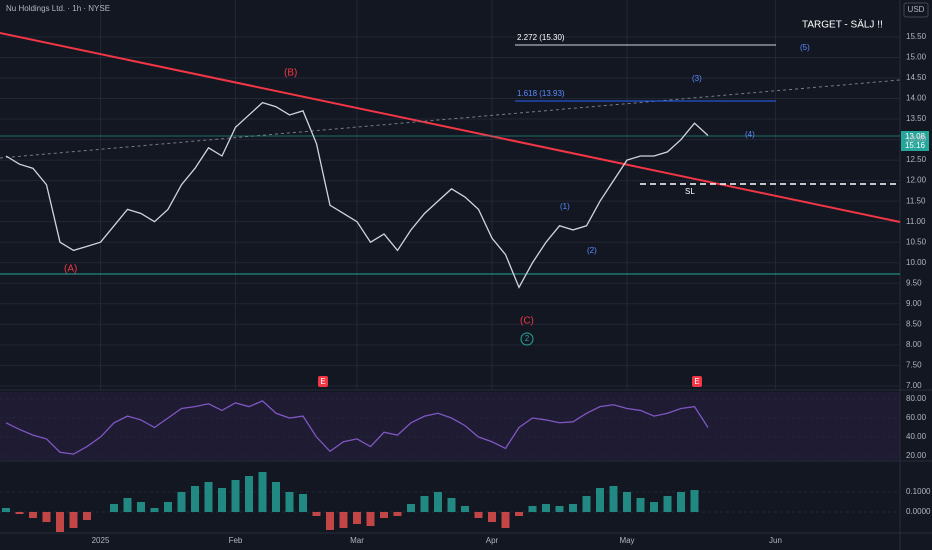 This screenshot has height=550, width=932. I want to click on last-price: 13.08, so click(915, 136).